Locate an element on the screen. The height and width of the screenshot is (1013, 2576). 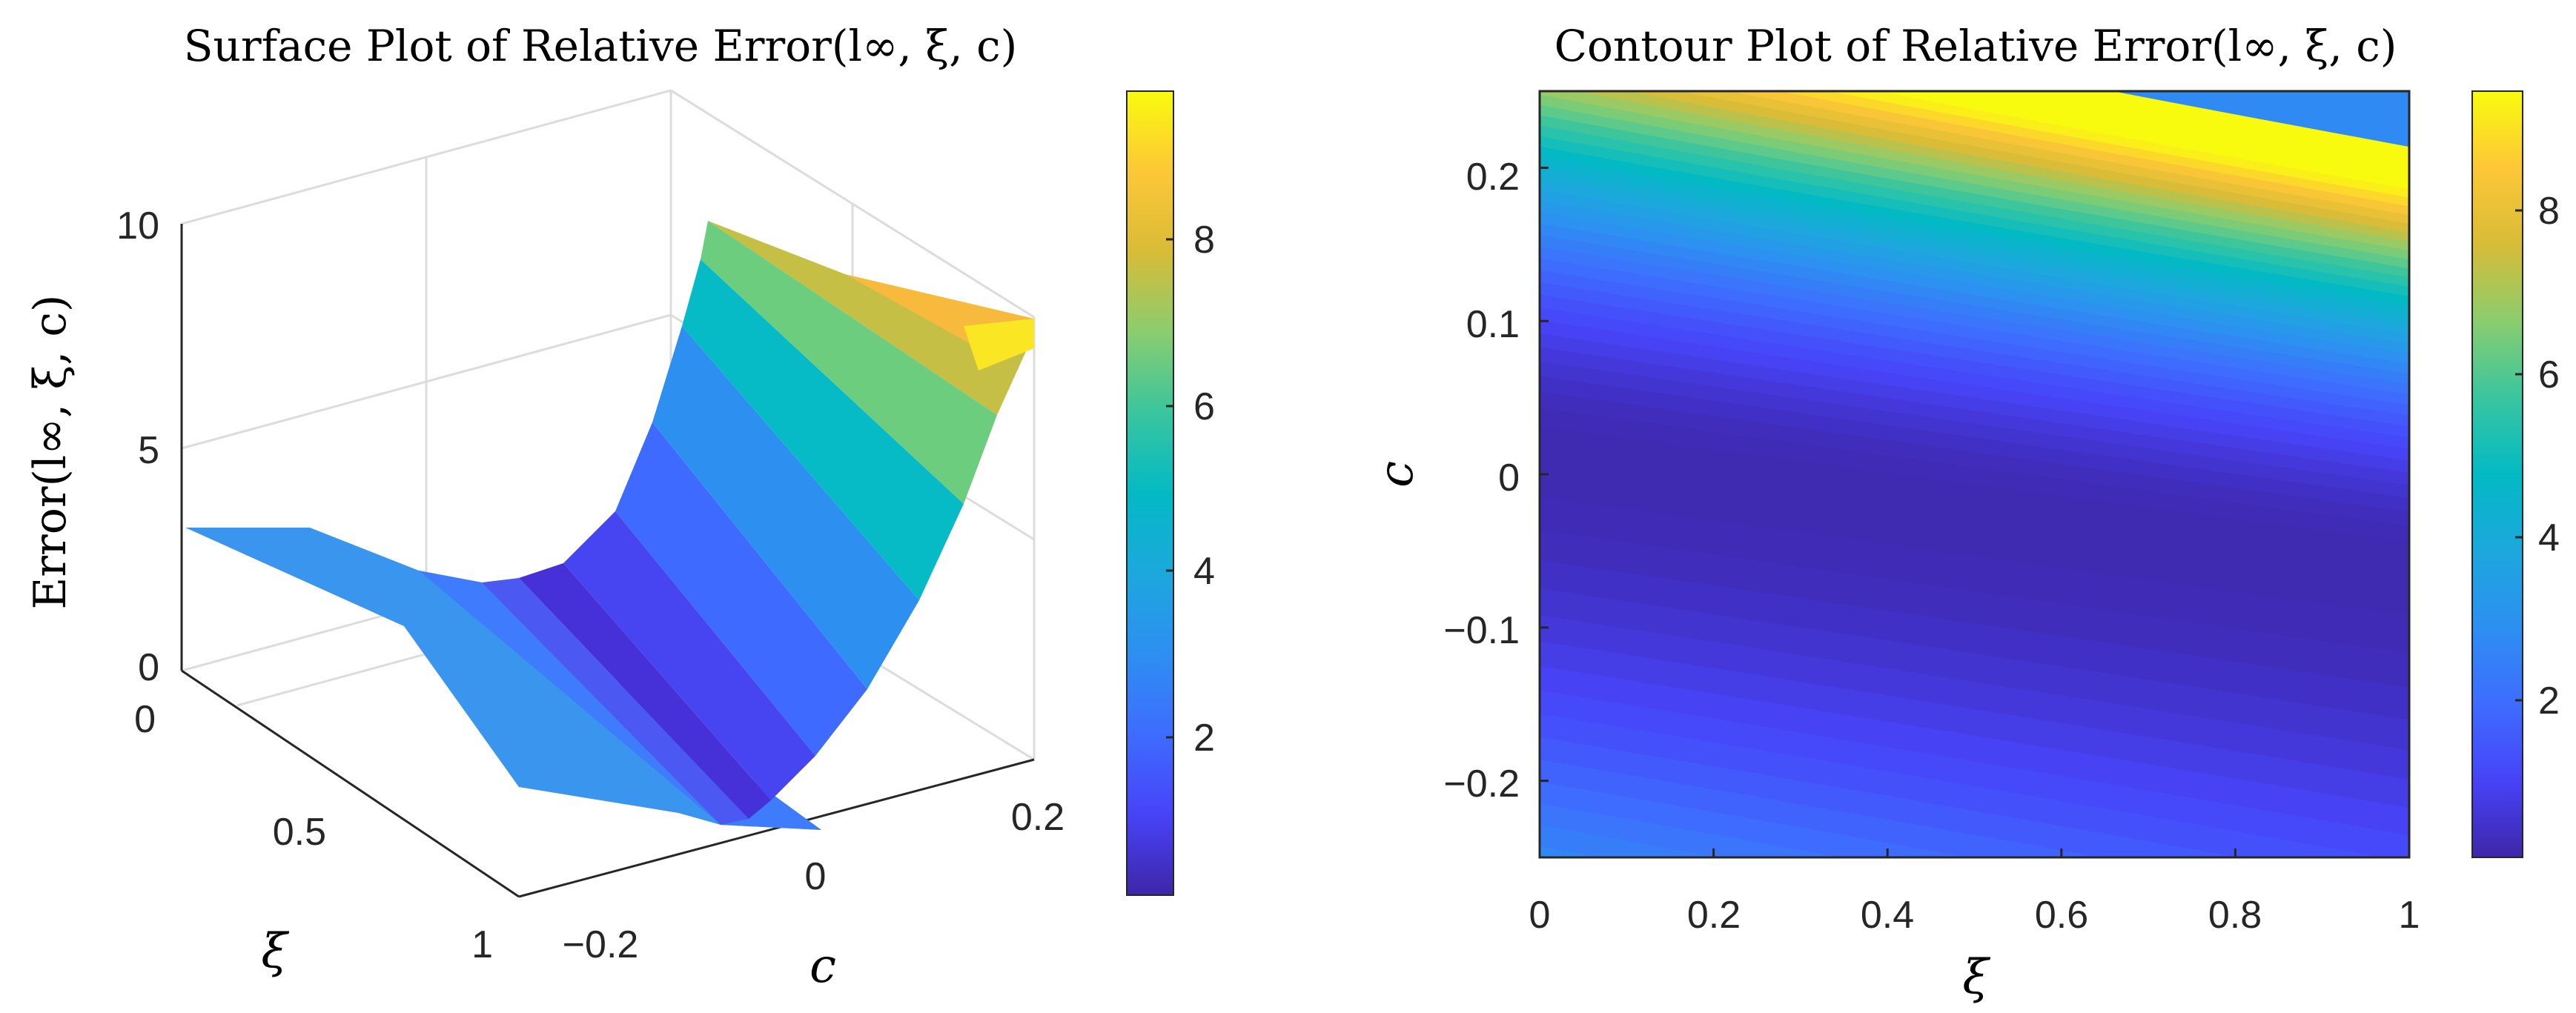
contour-xticks: 0 0.2 0.4 0.6 0.8 1 is located at coordinates (1974, 916).